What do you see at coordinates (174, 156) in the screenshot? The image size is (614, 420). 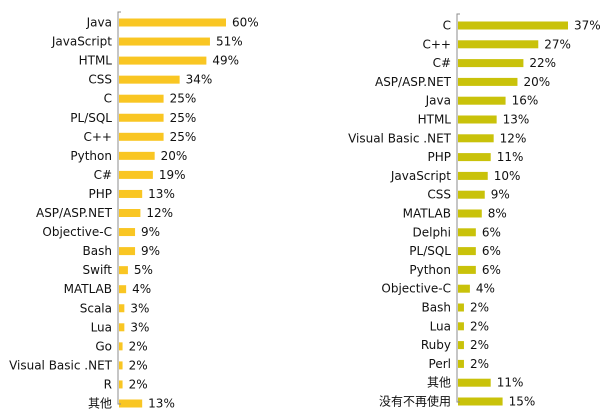 I see `left-value-label: 20%` at bounding box center [174, 156].